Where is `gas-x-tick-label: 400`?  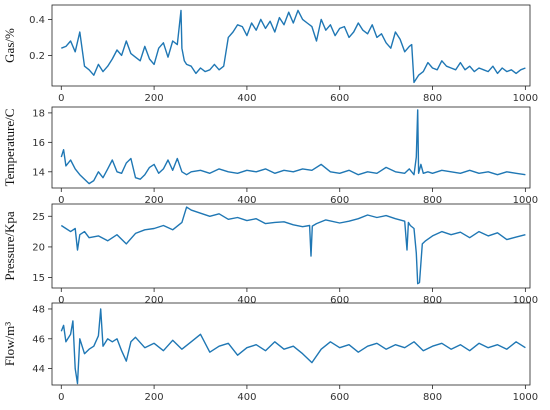 gas-x-tick-label: 400 is located at coordinates (246, 98).